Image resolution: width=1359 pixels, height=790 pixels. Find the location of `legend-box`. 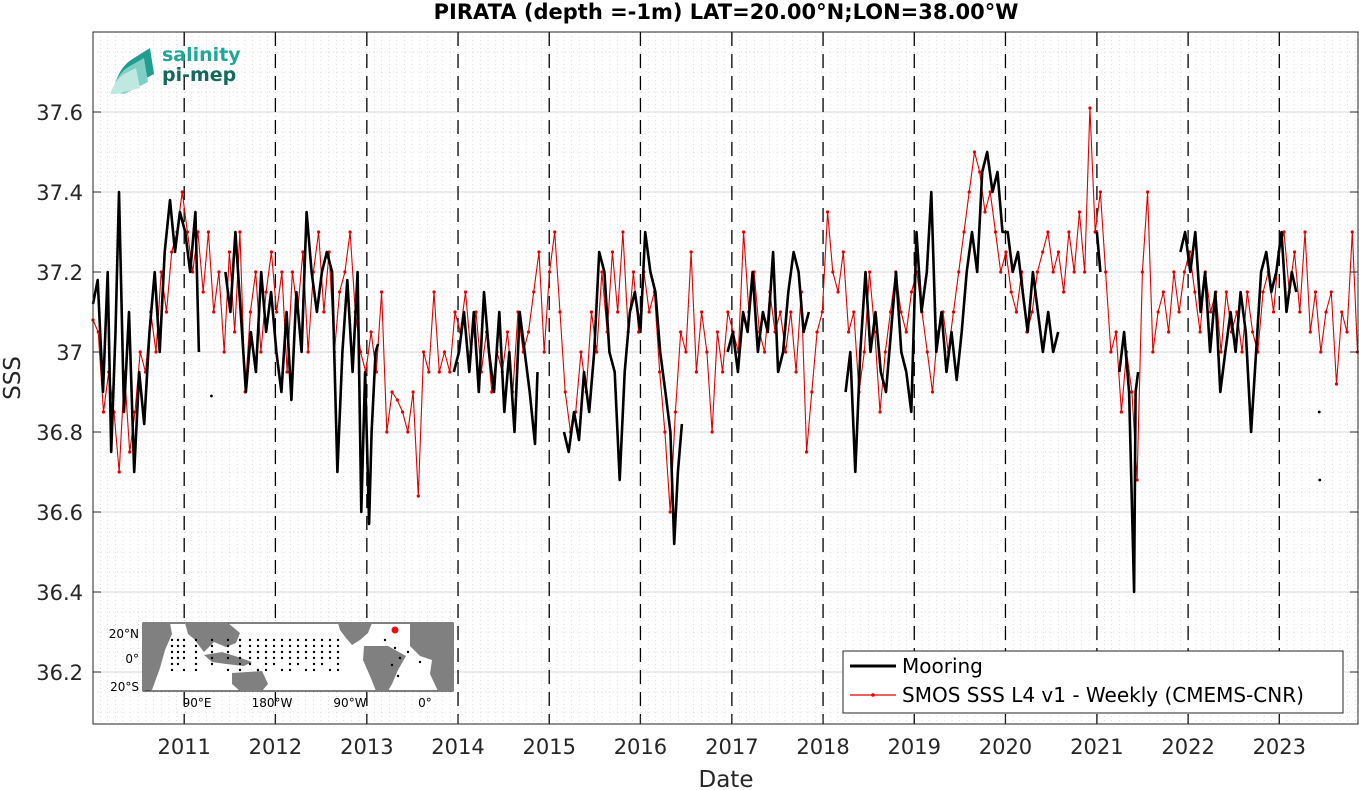

legend-box is located at coordinates (1093, 682).